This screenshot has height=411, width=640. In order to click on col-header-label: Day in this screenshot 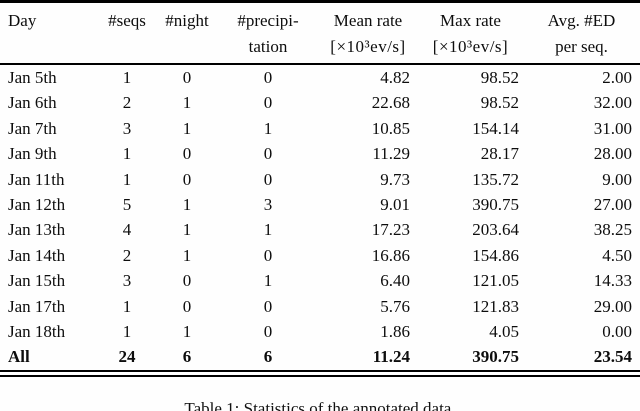, I will do `click(22, 20)`.